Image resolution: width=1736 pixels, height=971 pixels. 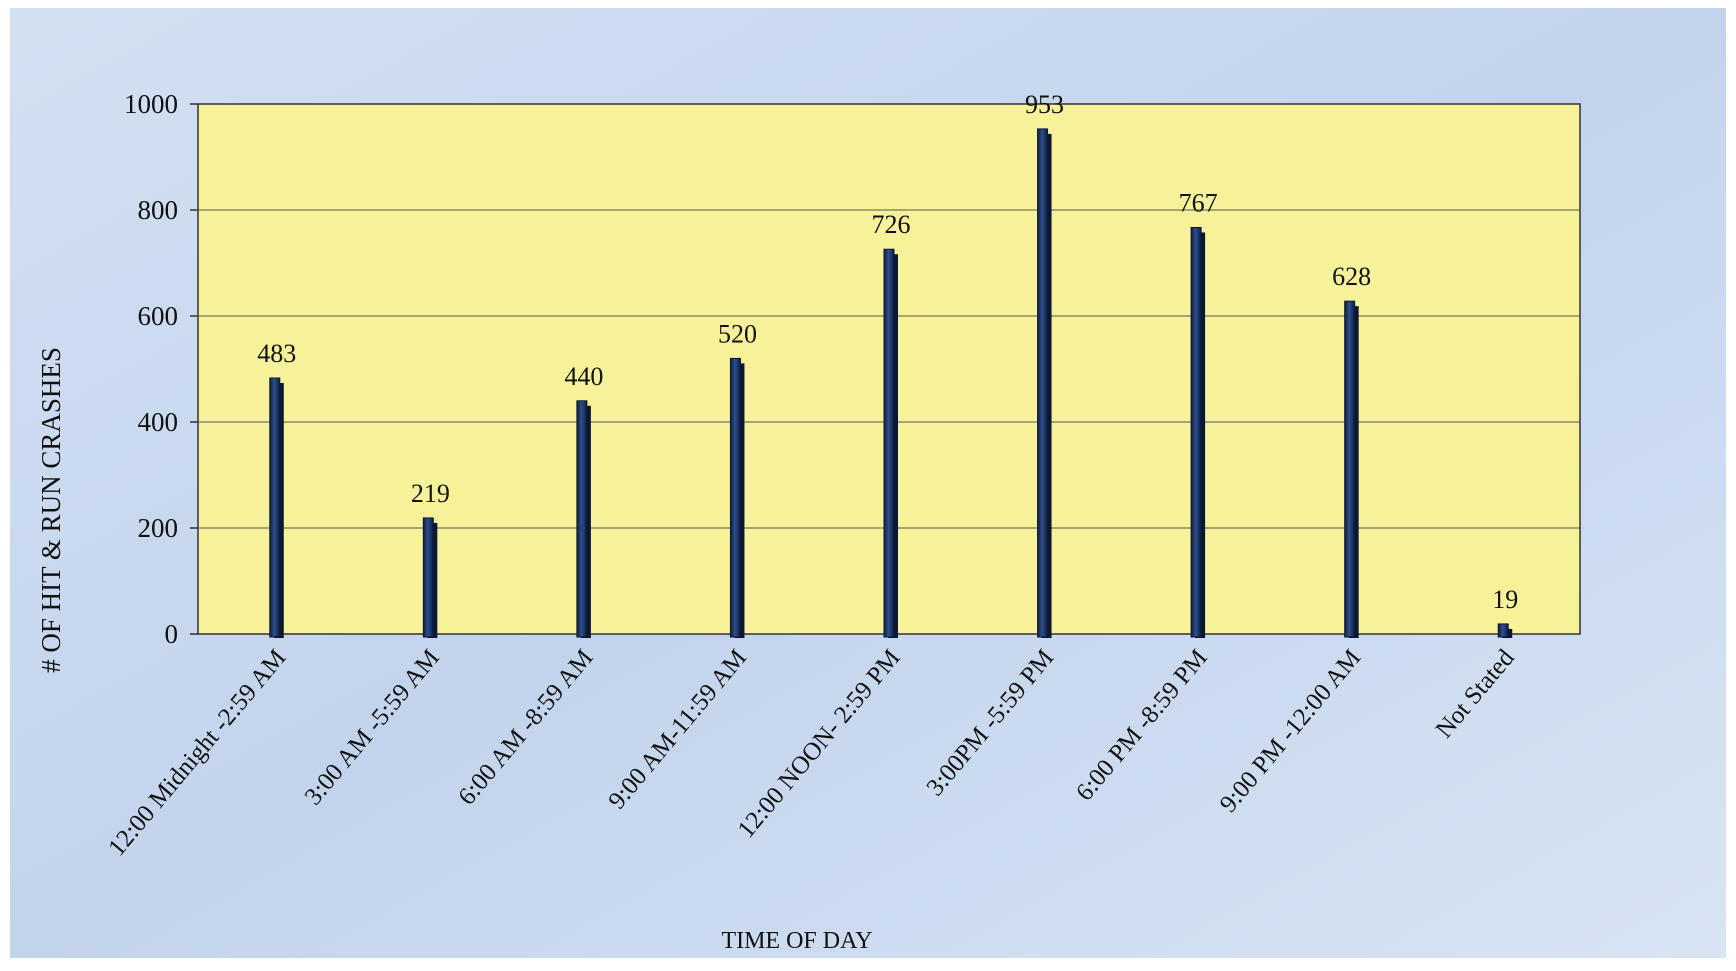 I want to click on y-axis: 0 200 400 600 800 1000, so click(x=161, y=369).